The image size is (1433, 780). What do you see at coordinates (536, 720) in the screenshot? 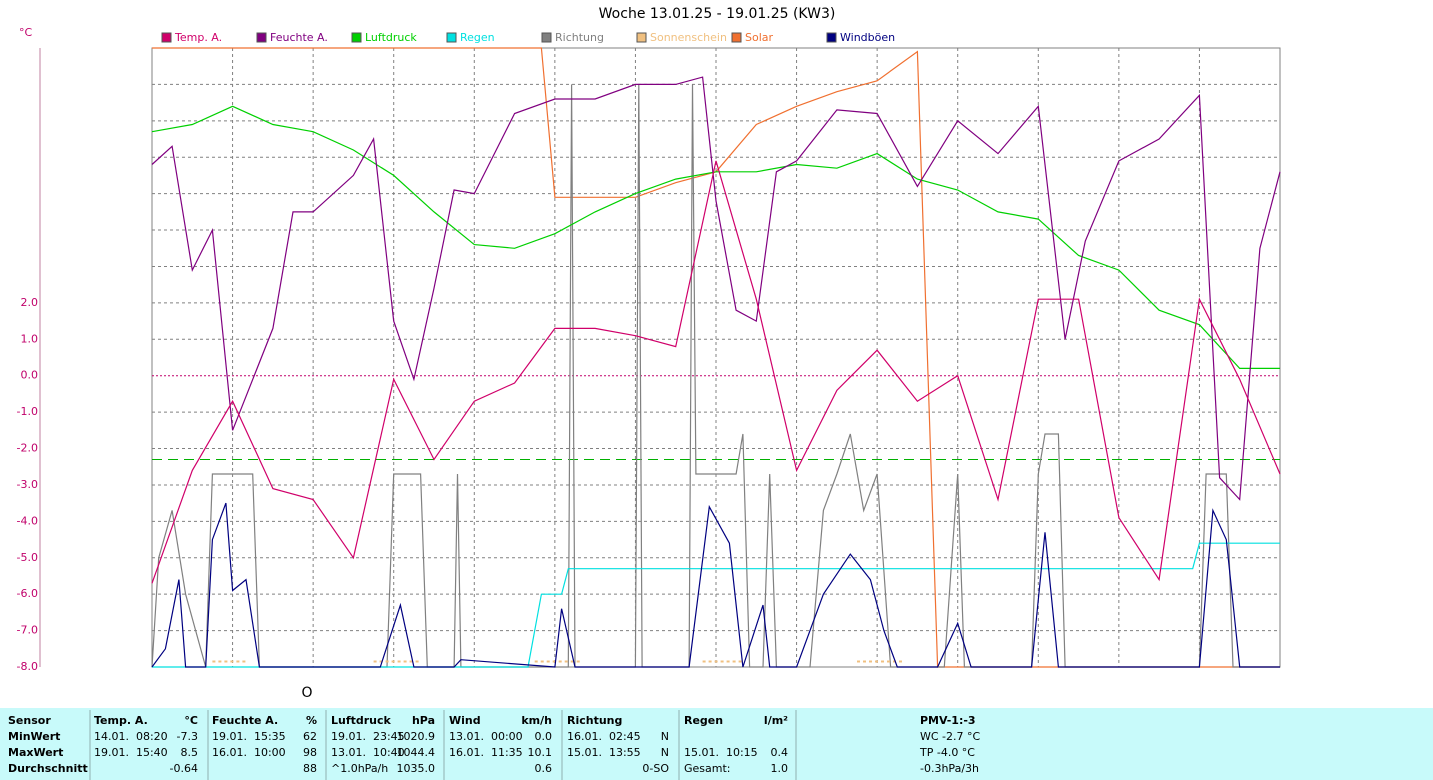
I see `table-header: km/h` at bounding box center [536, 720].